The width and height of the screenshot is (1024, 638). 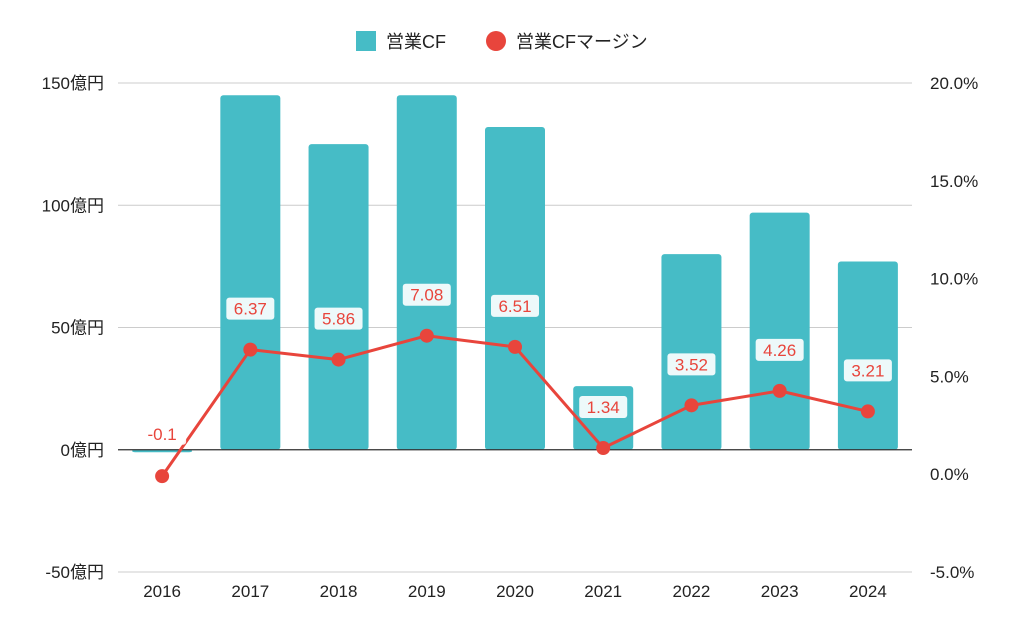 I want to click on data-label: 3.21, so click(x=867, y=370).